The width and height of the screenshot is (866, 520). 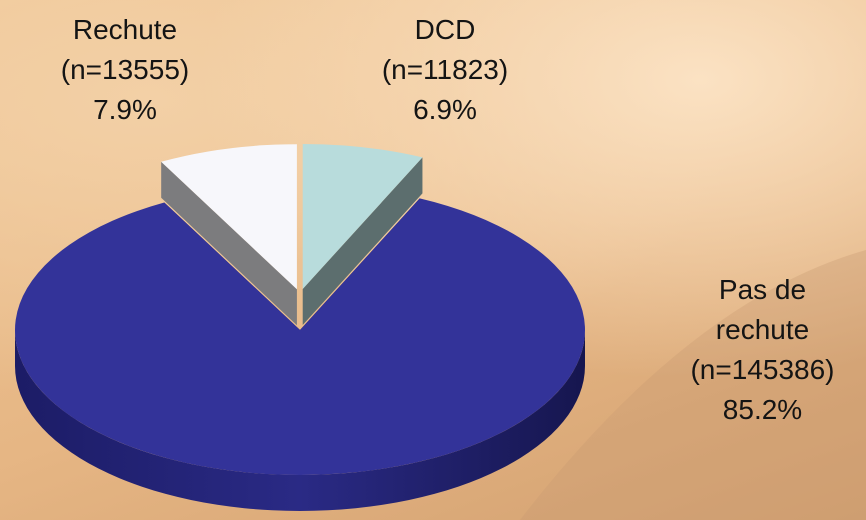 What do you see at coordinates (445, 109) in the screenshot?
I see `value-label: 6.9%` at bounding box center [445, 109].